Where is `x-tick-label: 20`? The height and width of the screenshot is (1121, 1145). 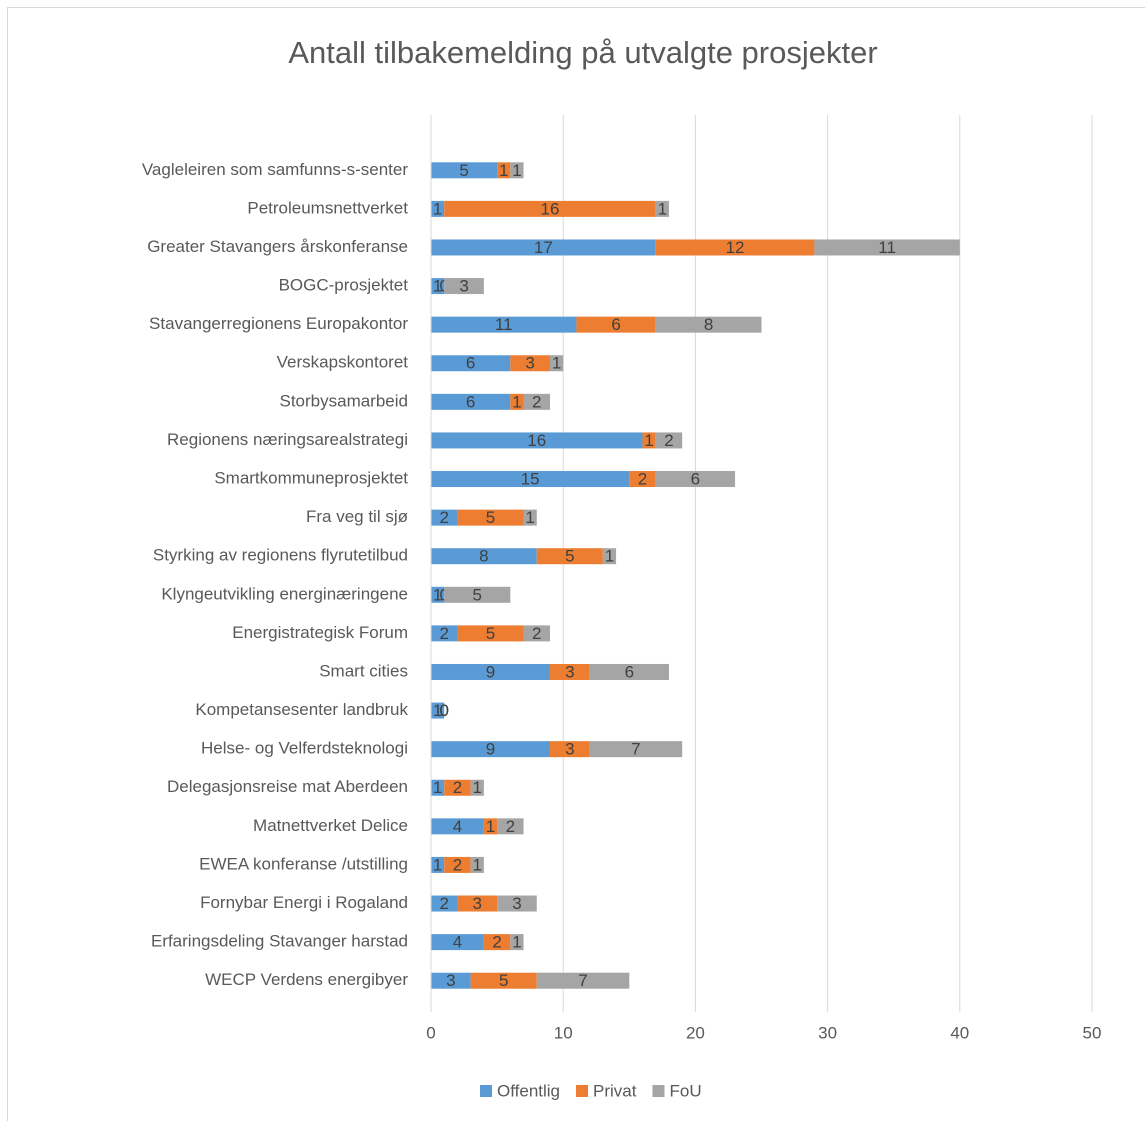
x-tick-label: 20 is located at coordinates (695, 1032).